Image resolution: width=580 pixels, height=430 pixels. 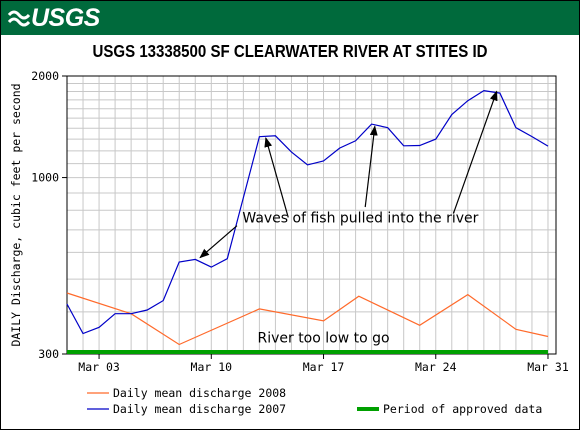 I want to click on usgs-logo: USGS, so click(x=53, y=18).